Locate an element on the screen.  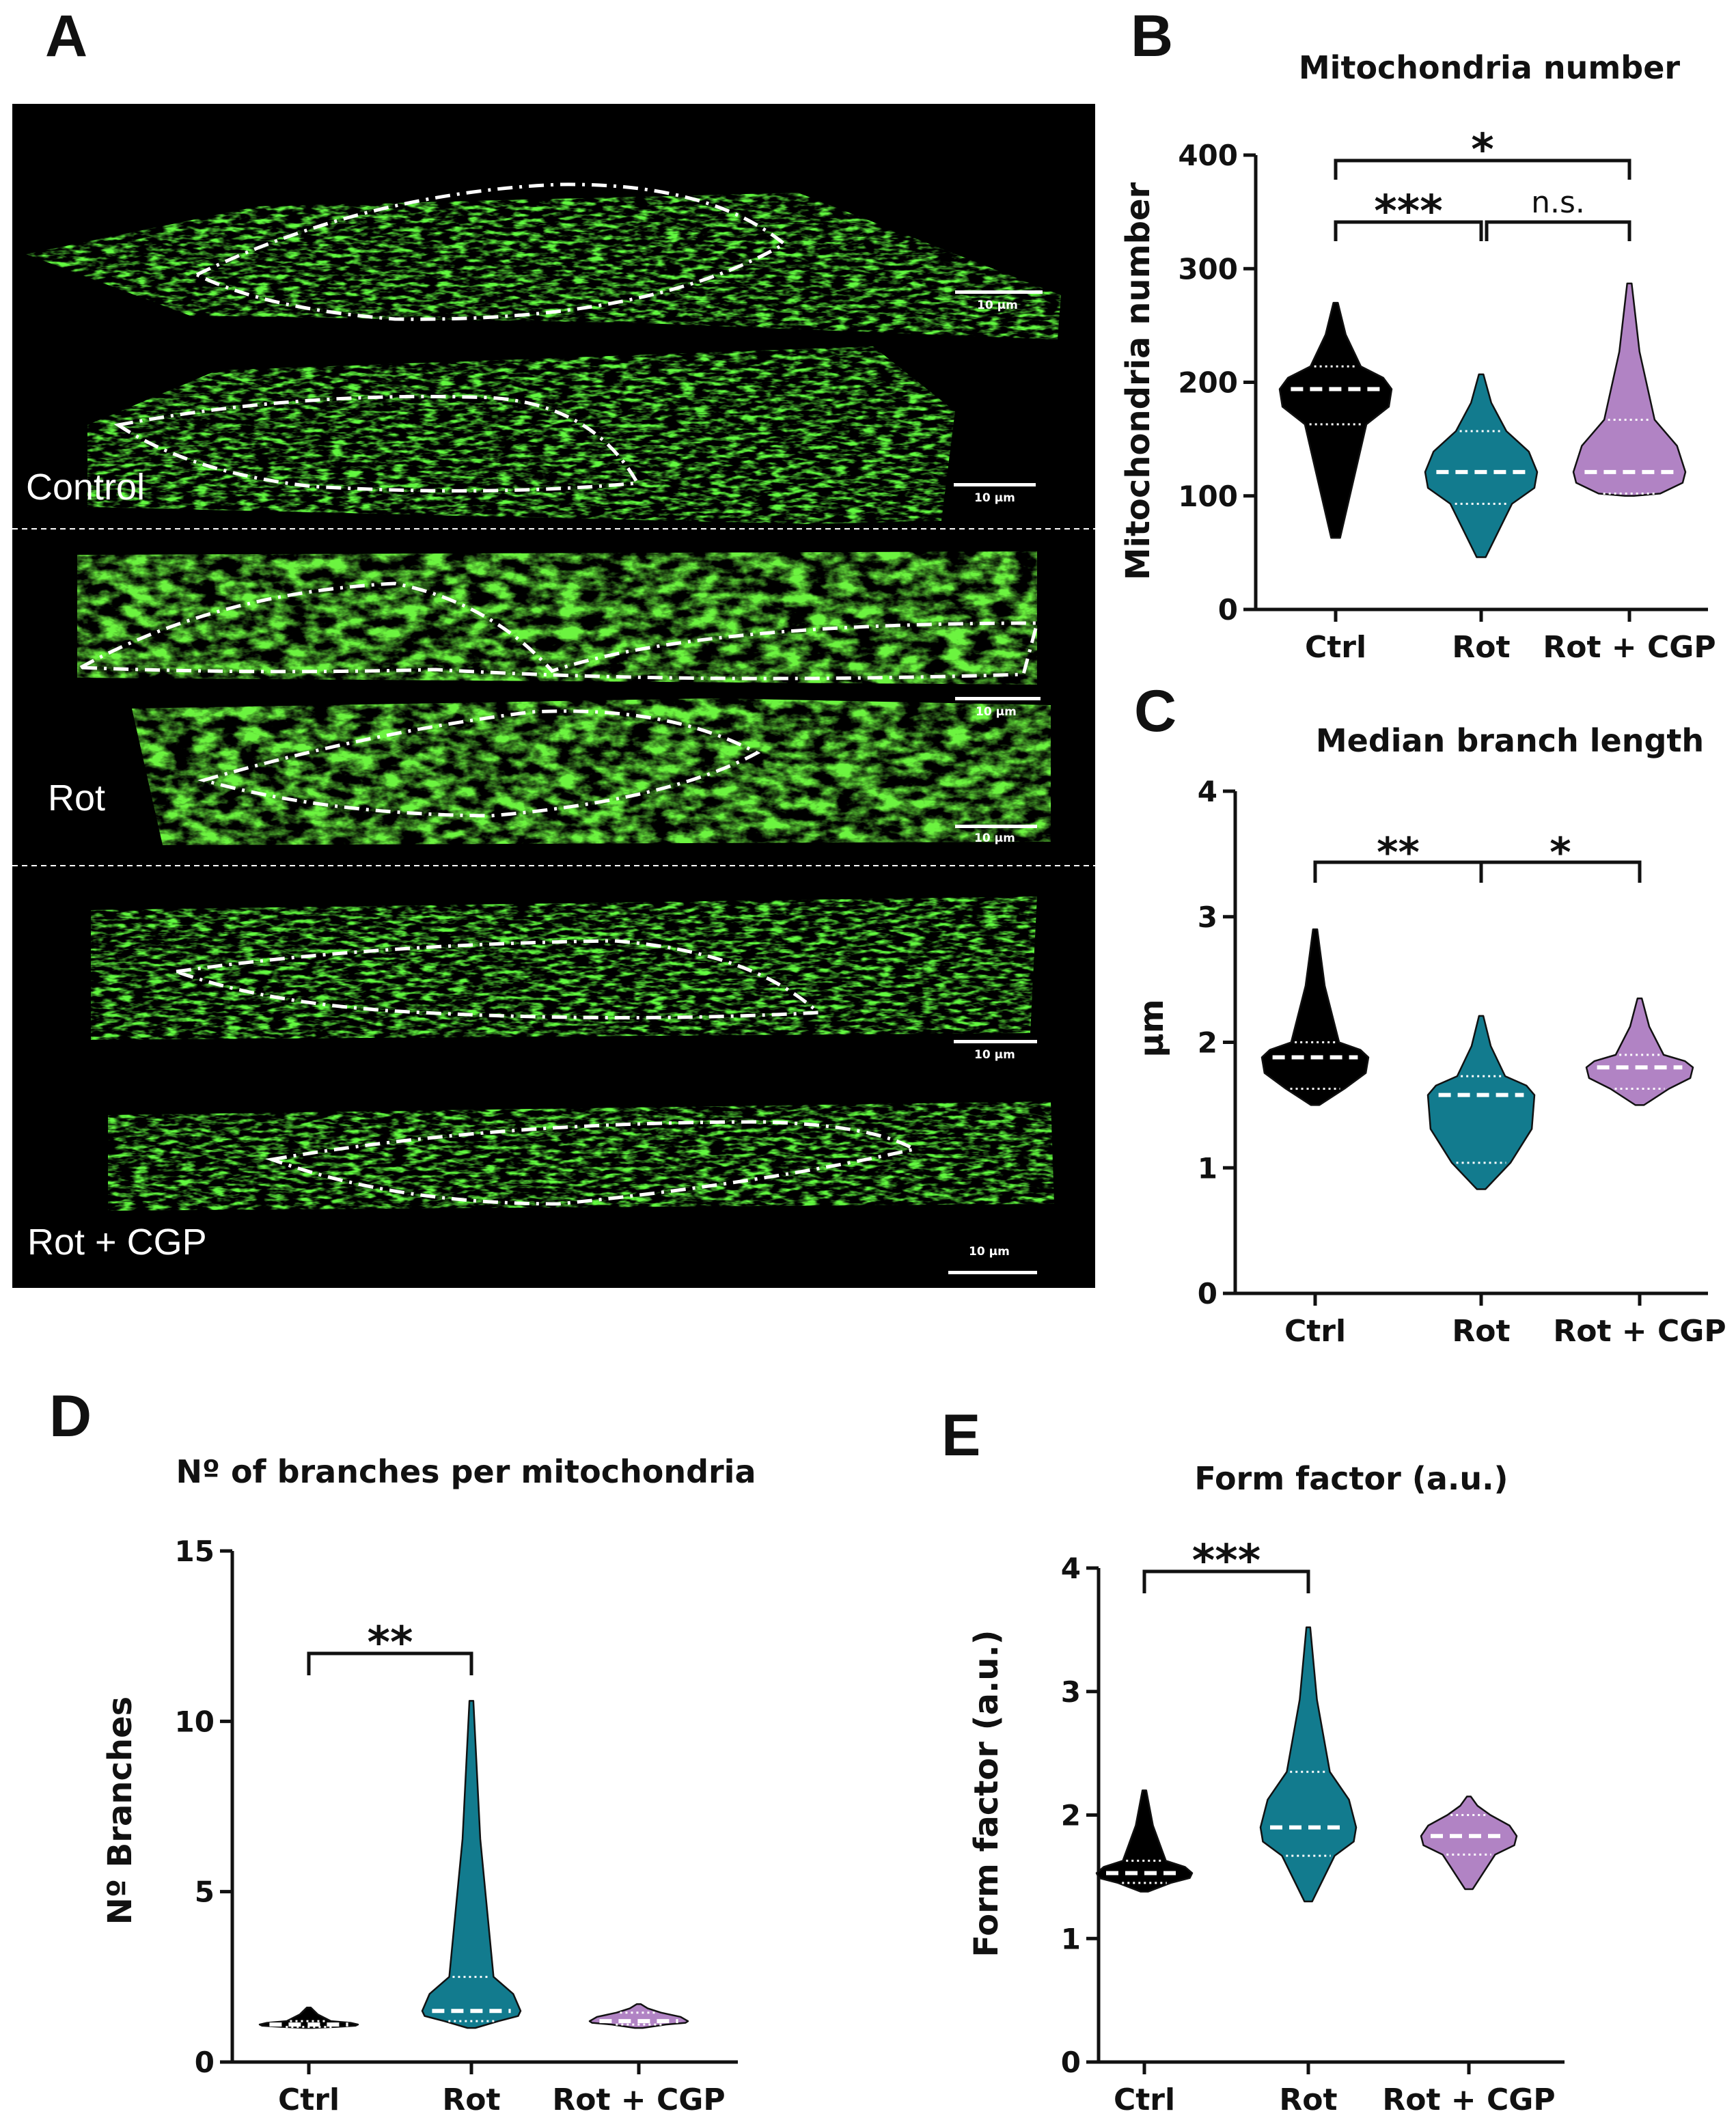
chart-title: Nº of branches per mitochondria is located at coordinates (466, 1471).